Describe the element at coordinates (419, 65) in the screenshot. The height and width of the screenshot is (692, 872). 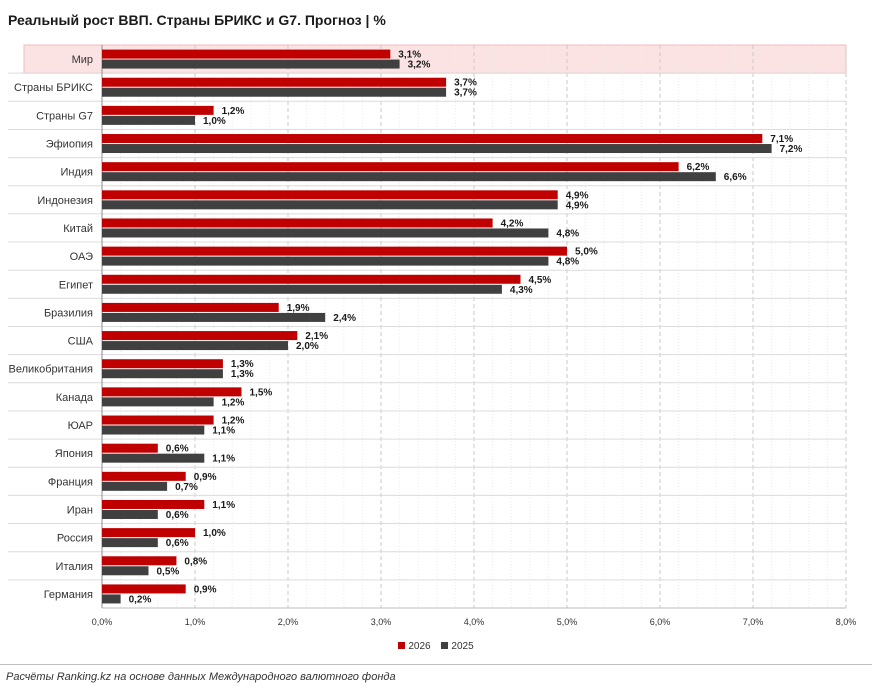
I see `value-label-2025: 3,2%` at that location.